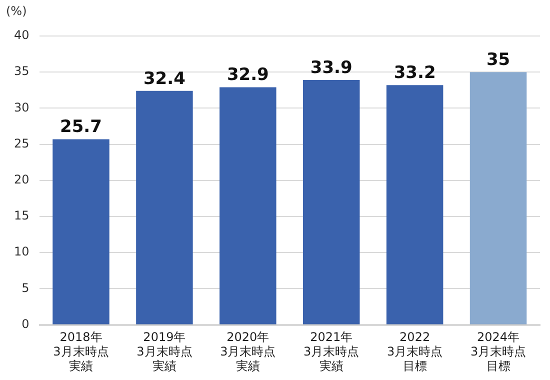 The height and width of the screenshot is (380, 550). What do you see at coordinates (331, 68) in the screenshot?
I see `data-label: 33.9` at bounding box center [331, 68].